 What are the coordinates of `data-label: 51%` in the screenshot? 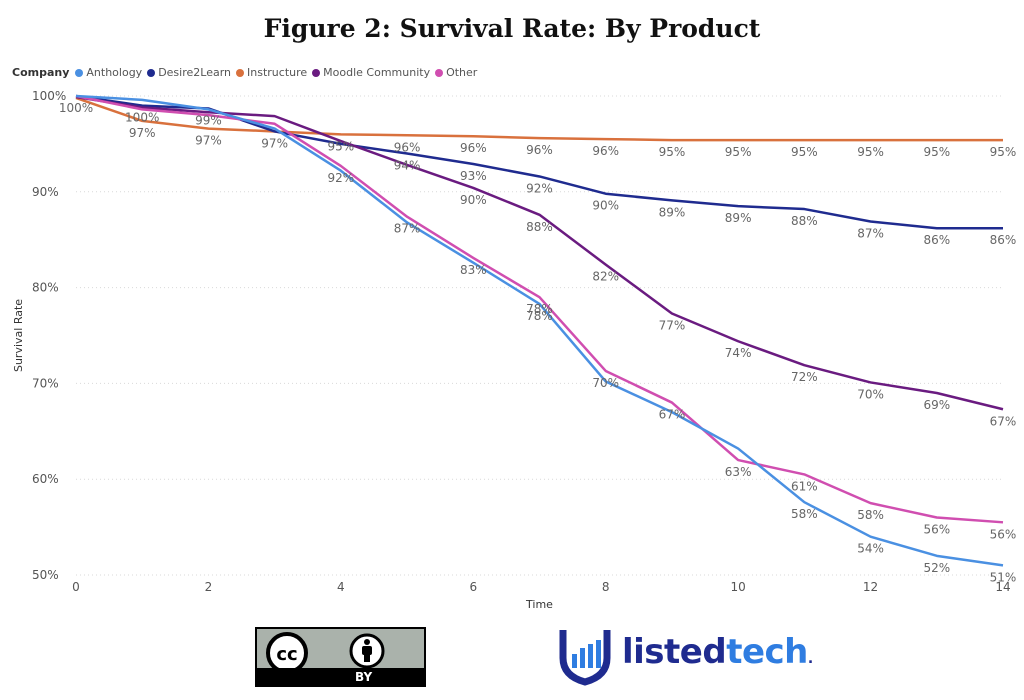 It's located at (1003, 577).